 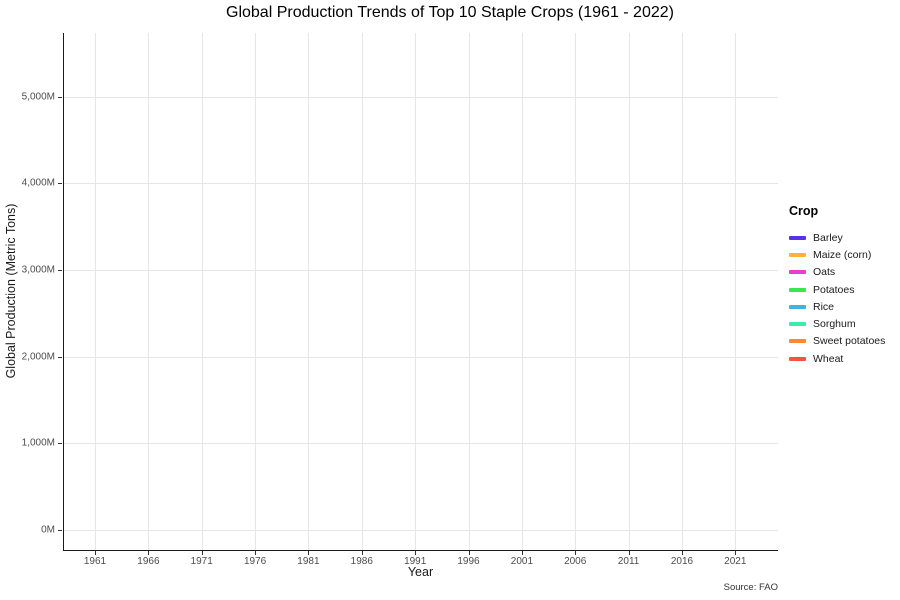 What do you see at coordinates (362, 291) in the screenshot?
I see `gridline-x-1986` at bounding box center [362, 291].